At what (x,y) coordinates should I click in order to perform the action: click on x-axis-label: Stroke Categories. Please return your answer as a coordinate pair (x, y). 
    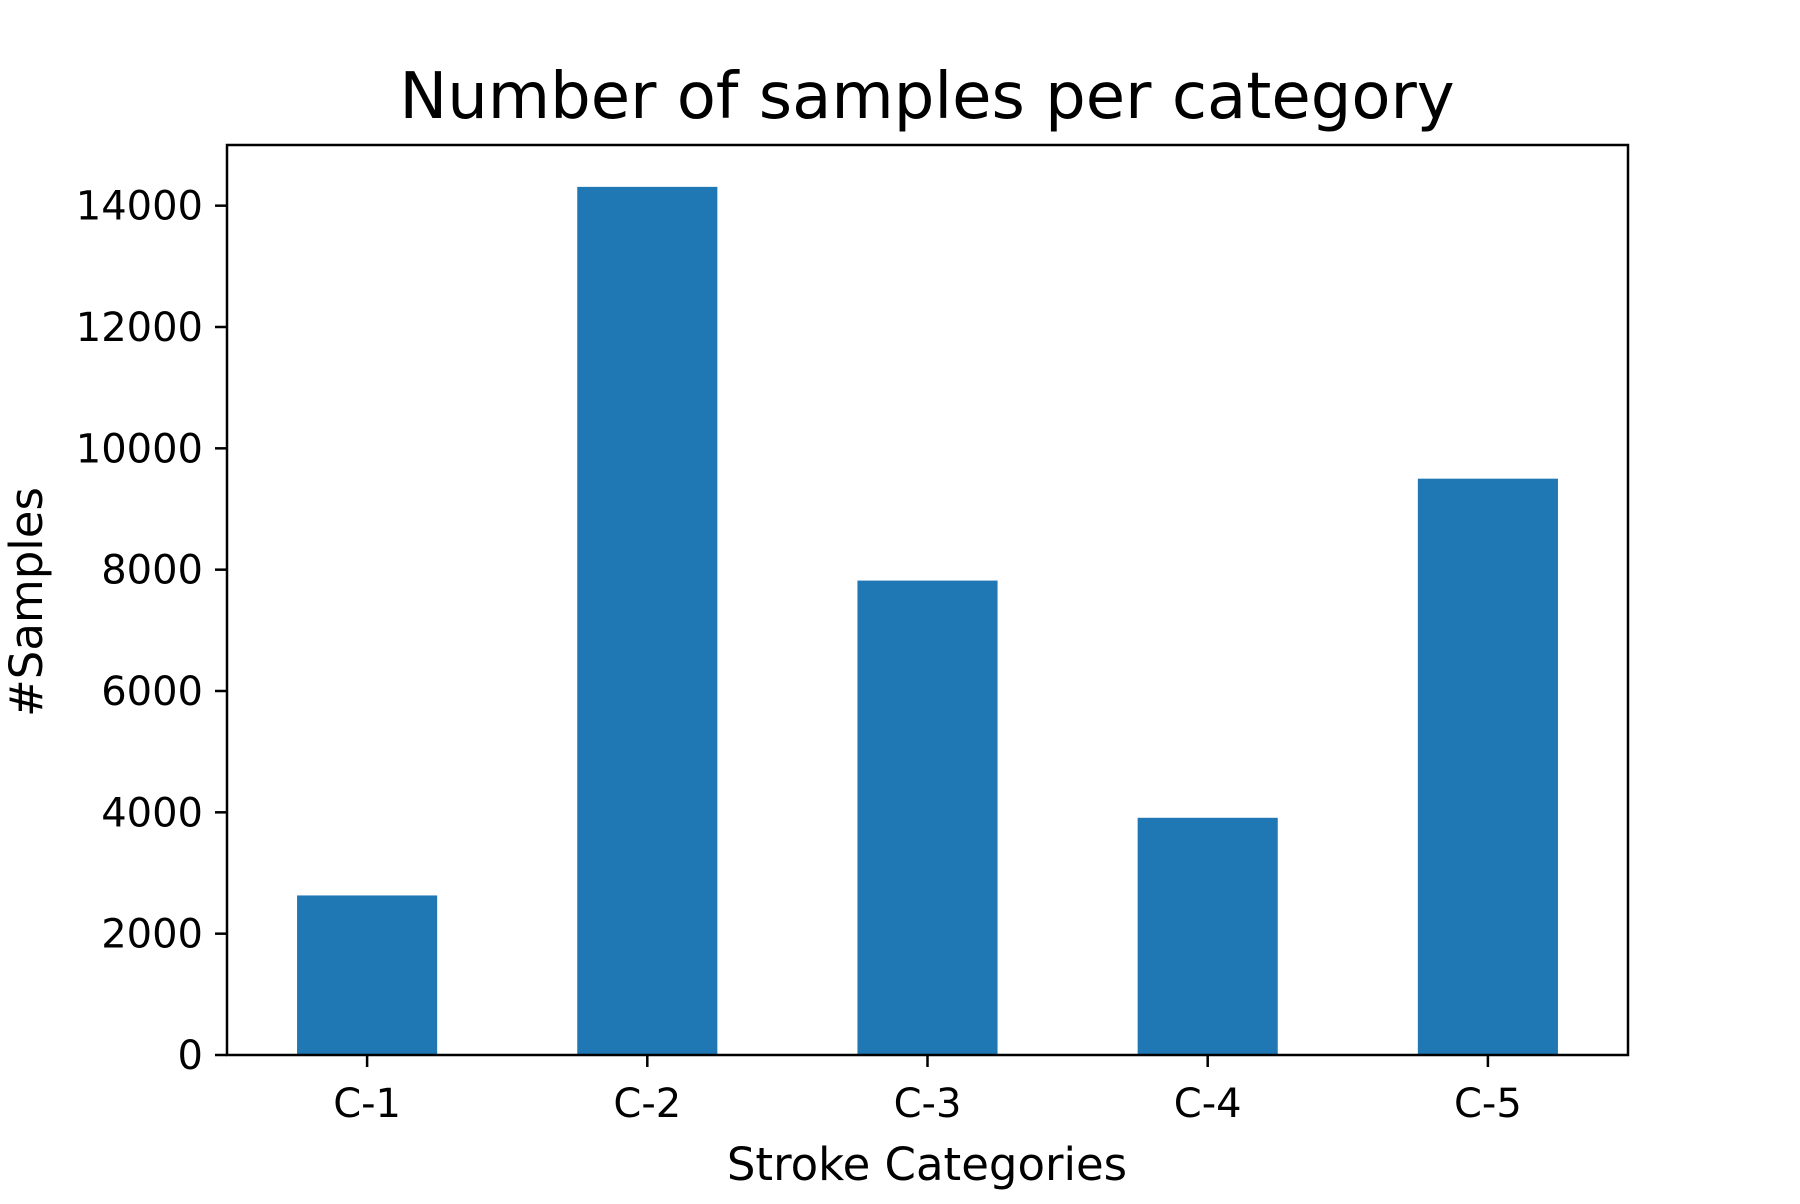
    Looking at the image, I should click on (927, 1164).